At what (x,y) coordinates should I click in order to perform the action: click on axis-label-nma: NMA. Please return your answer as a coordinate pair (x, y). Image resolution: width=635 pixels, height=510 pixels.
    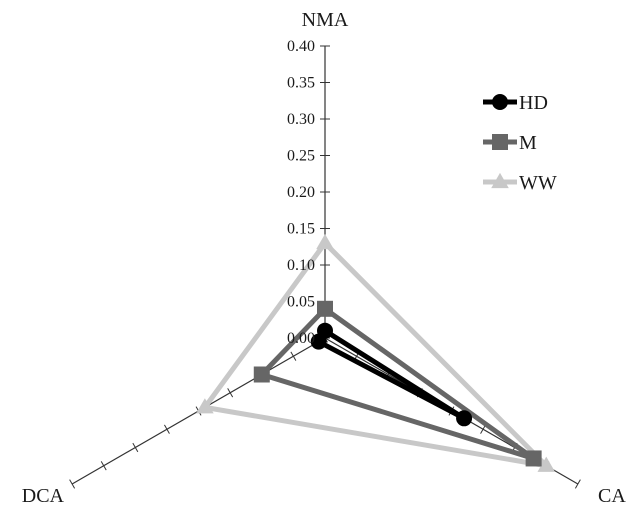
    Looking at the image, I should click on (325, 20).